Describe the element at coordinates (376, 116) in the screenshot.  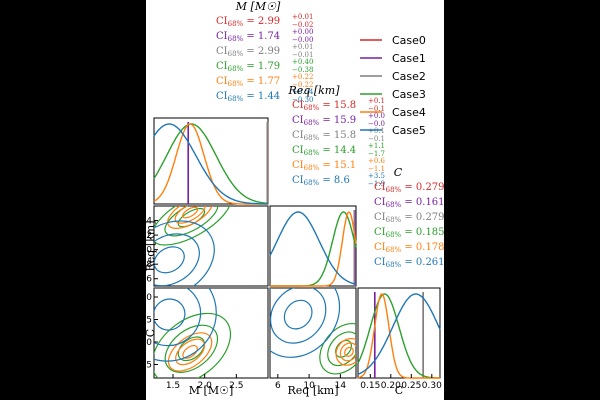
I see `ci-plus-Req-case1: +0.0` at that location.